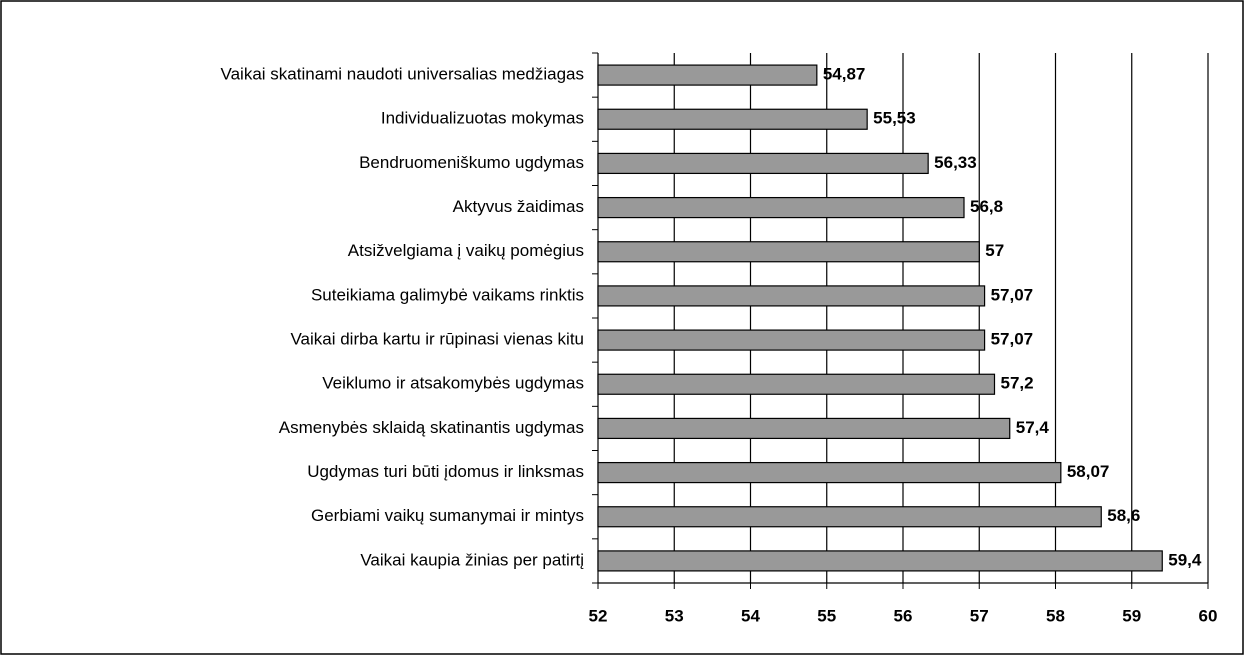 The image size is (1244, 655). I want to click on data-label: 58,6, so click(1123, 515).